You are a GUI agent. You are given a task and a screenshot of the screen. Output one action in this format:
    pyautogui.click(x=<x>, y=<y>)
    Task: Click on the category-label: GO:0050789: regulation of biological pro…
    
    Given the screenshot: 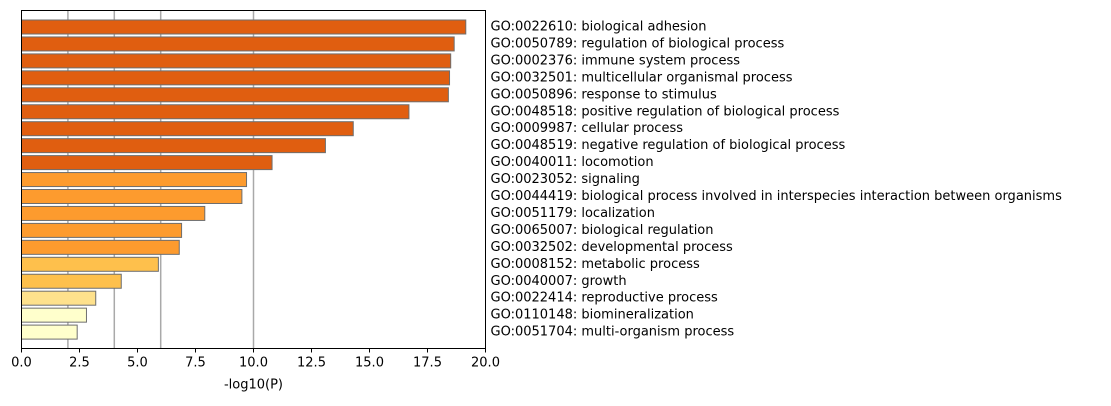 What is the action you would take?
    pyautogui.click(x=638, y=43)
    